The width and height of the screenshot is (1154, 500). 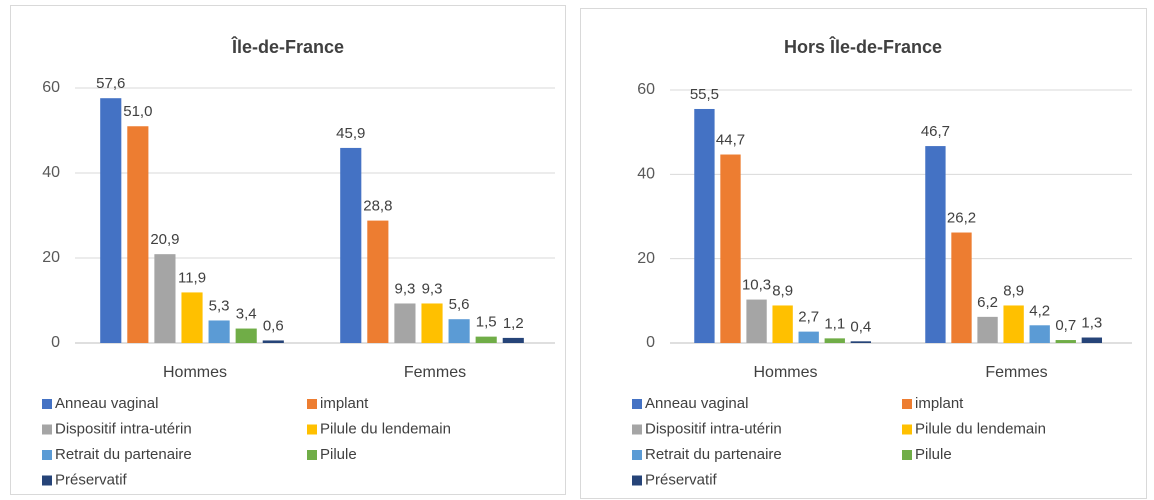 What do you see at coordinates (219, 305) in the screenshot?
I see `value-label: 5,3` at bounding box center [219, 305].